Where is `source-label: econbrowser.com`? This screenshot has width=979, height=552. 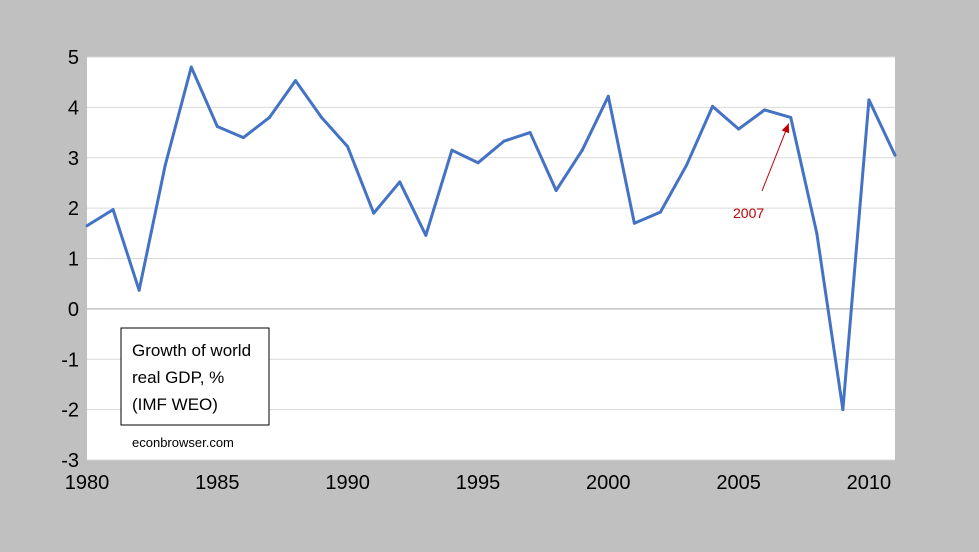
source-label: econbrowser.com is located at coordinates (183, 442).